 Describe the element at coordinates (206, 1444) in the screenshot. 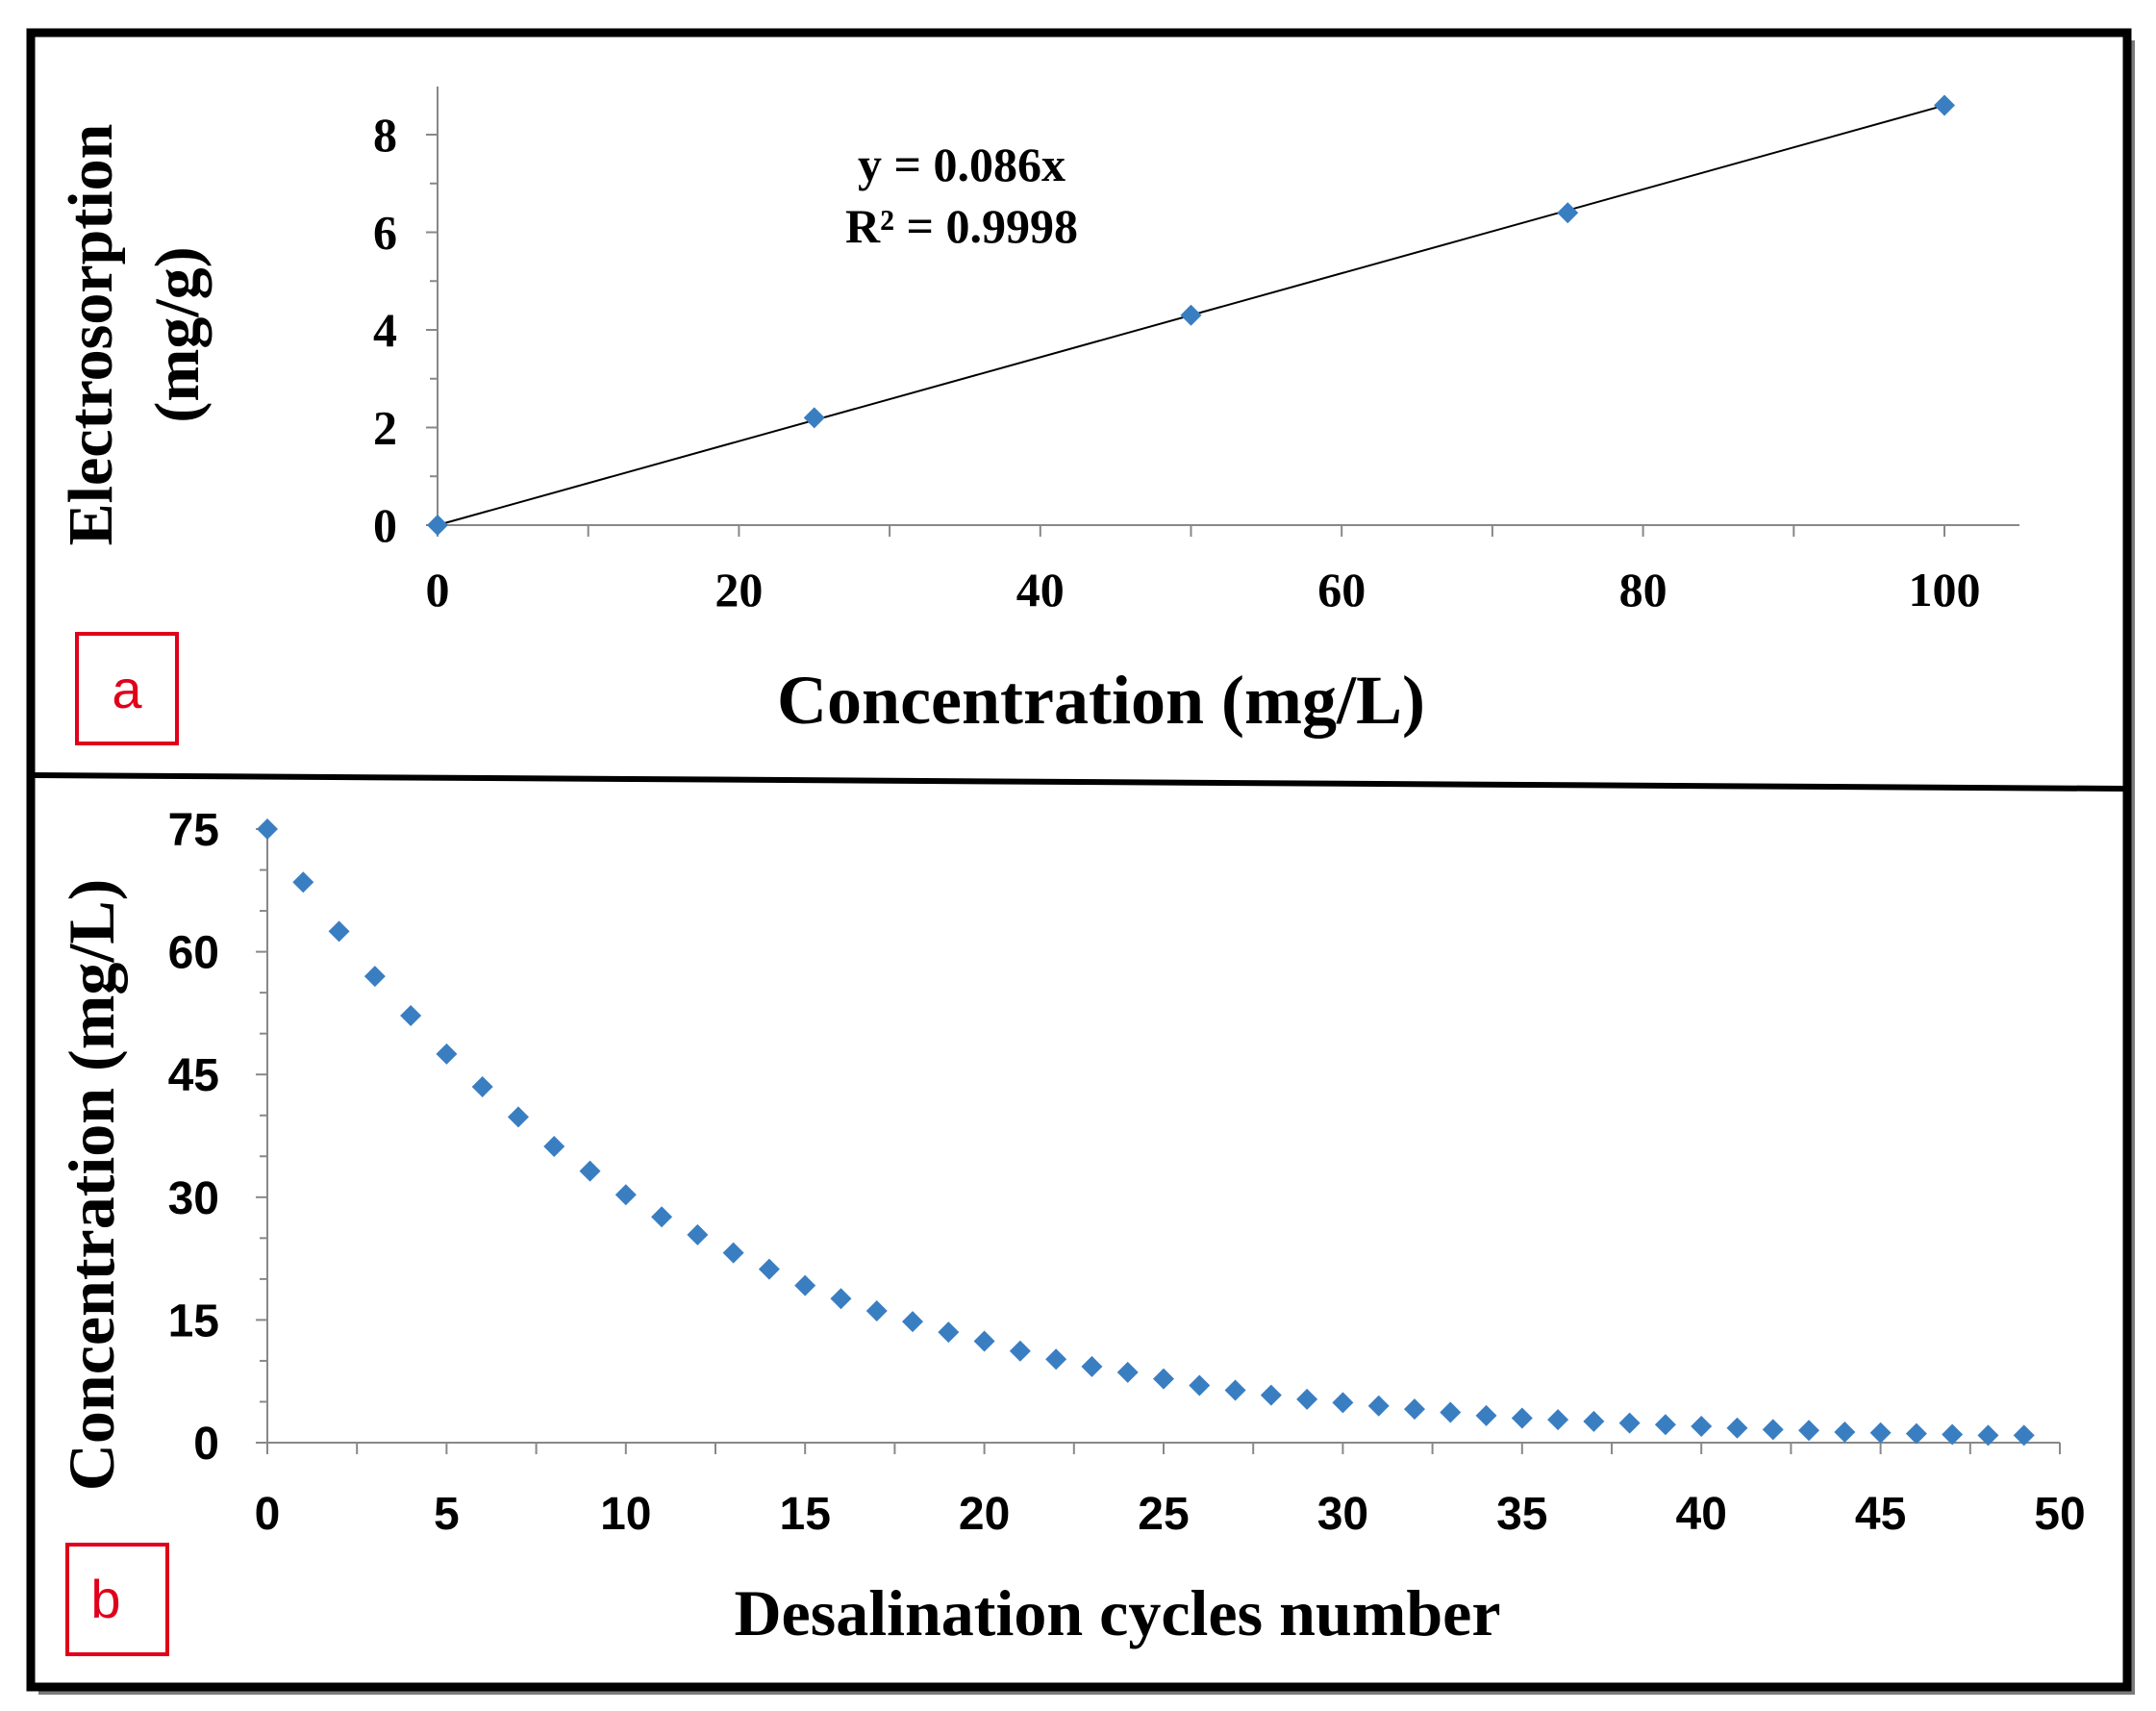

I see `chart-b-y-tick-label: 0` at that location.